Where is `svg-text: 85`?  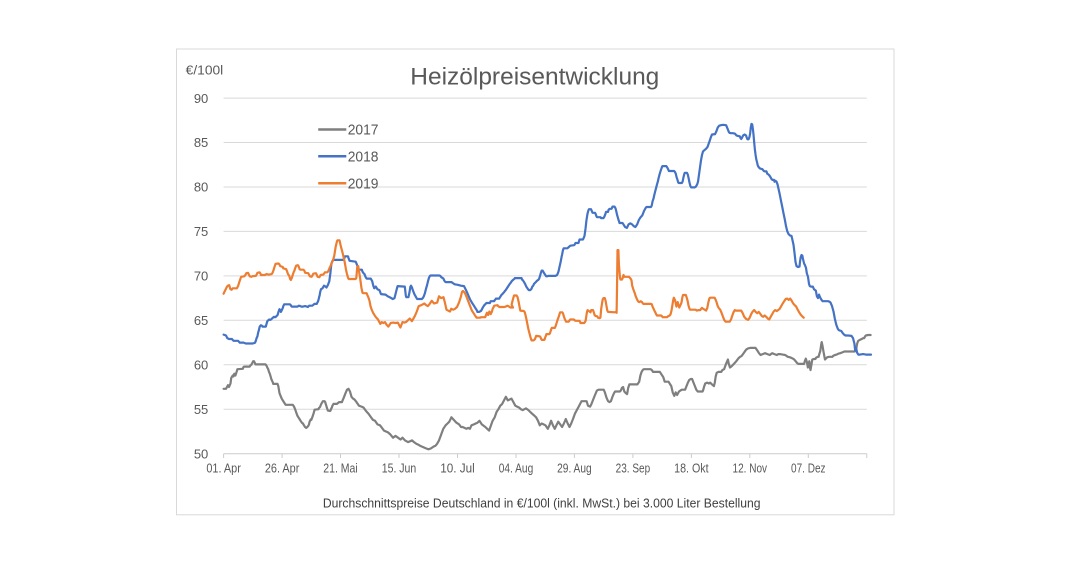 svg-text: 85 is located at coordinates (201, 142).